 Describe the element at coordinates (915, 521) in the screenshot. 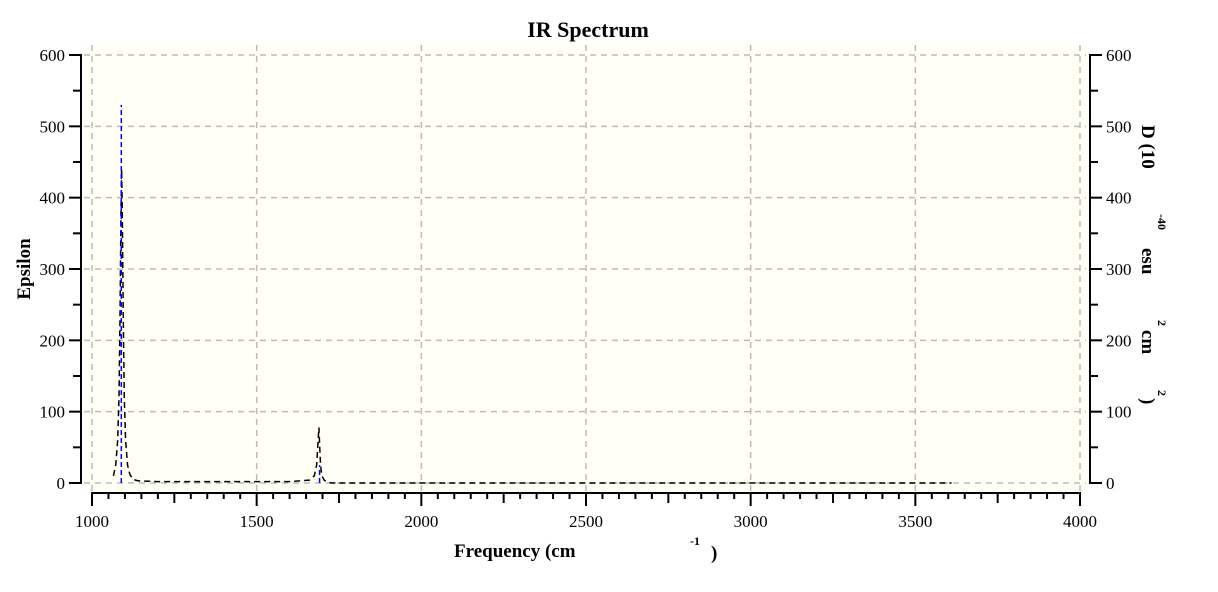

I see `x-tick-label: 3500` at that location.